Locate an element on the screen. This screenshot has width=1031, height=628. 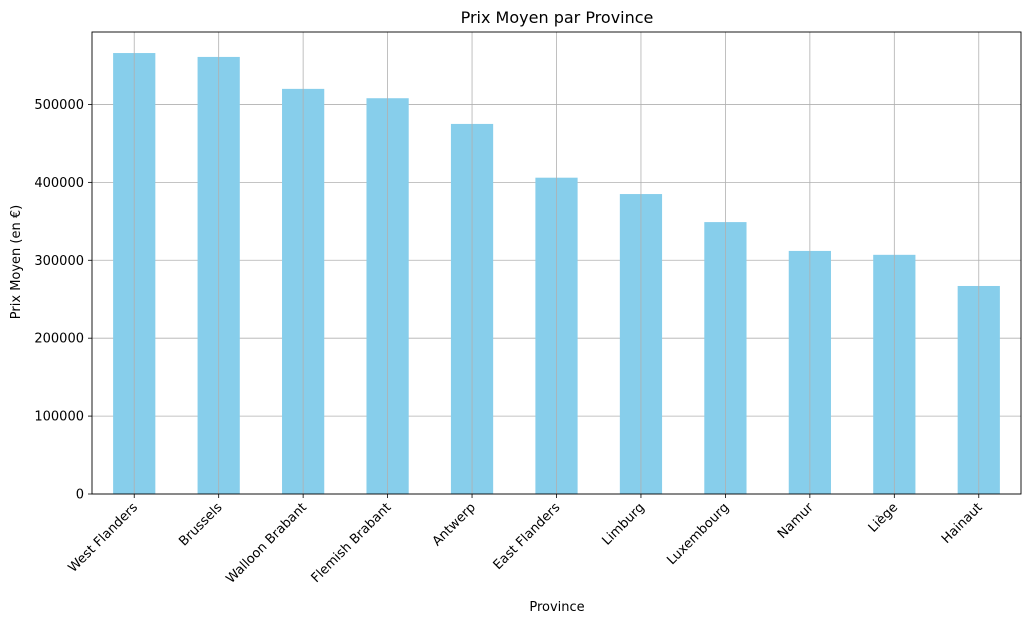
y-tick-label: 100000 is located at coordinates (59, 417).